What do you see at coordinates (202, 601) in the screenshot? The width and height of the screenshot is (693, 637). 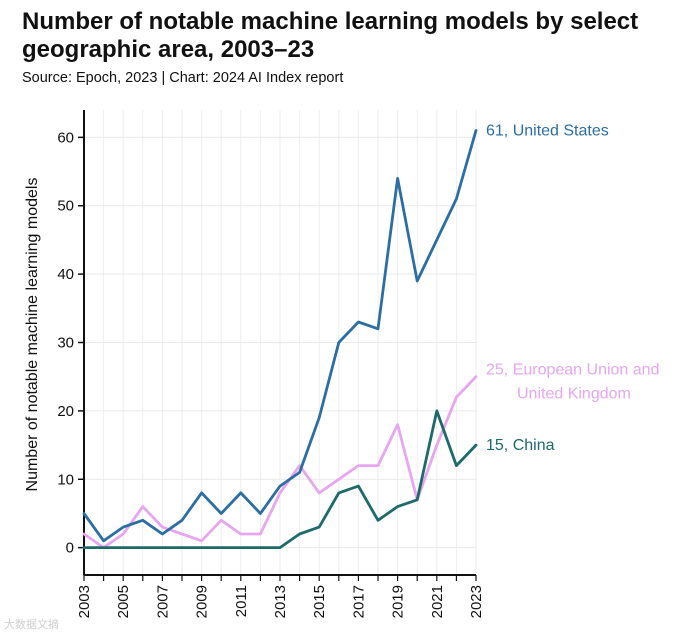 I see `x-tick-label: 2009` at bounding box center [202, 601].